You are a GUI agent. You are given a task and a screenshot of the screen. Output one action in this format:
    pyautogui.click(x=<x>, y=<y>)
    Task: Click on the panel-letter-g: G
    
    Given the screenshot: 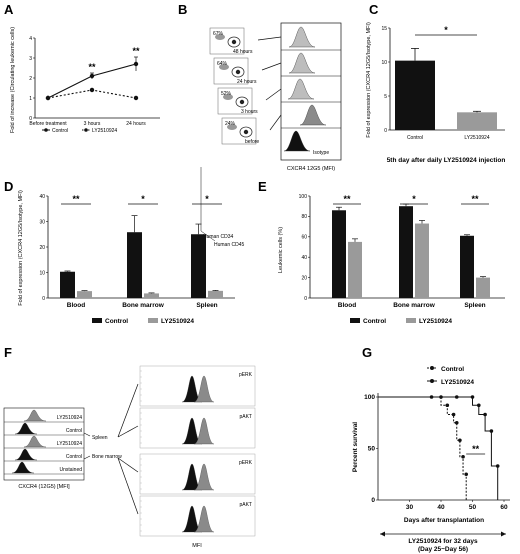 What is the action you would take?
    pyautogui.click(x=367, y=352)
    